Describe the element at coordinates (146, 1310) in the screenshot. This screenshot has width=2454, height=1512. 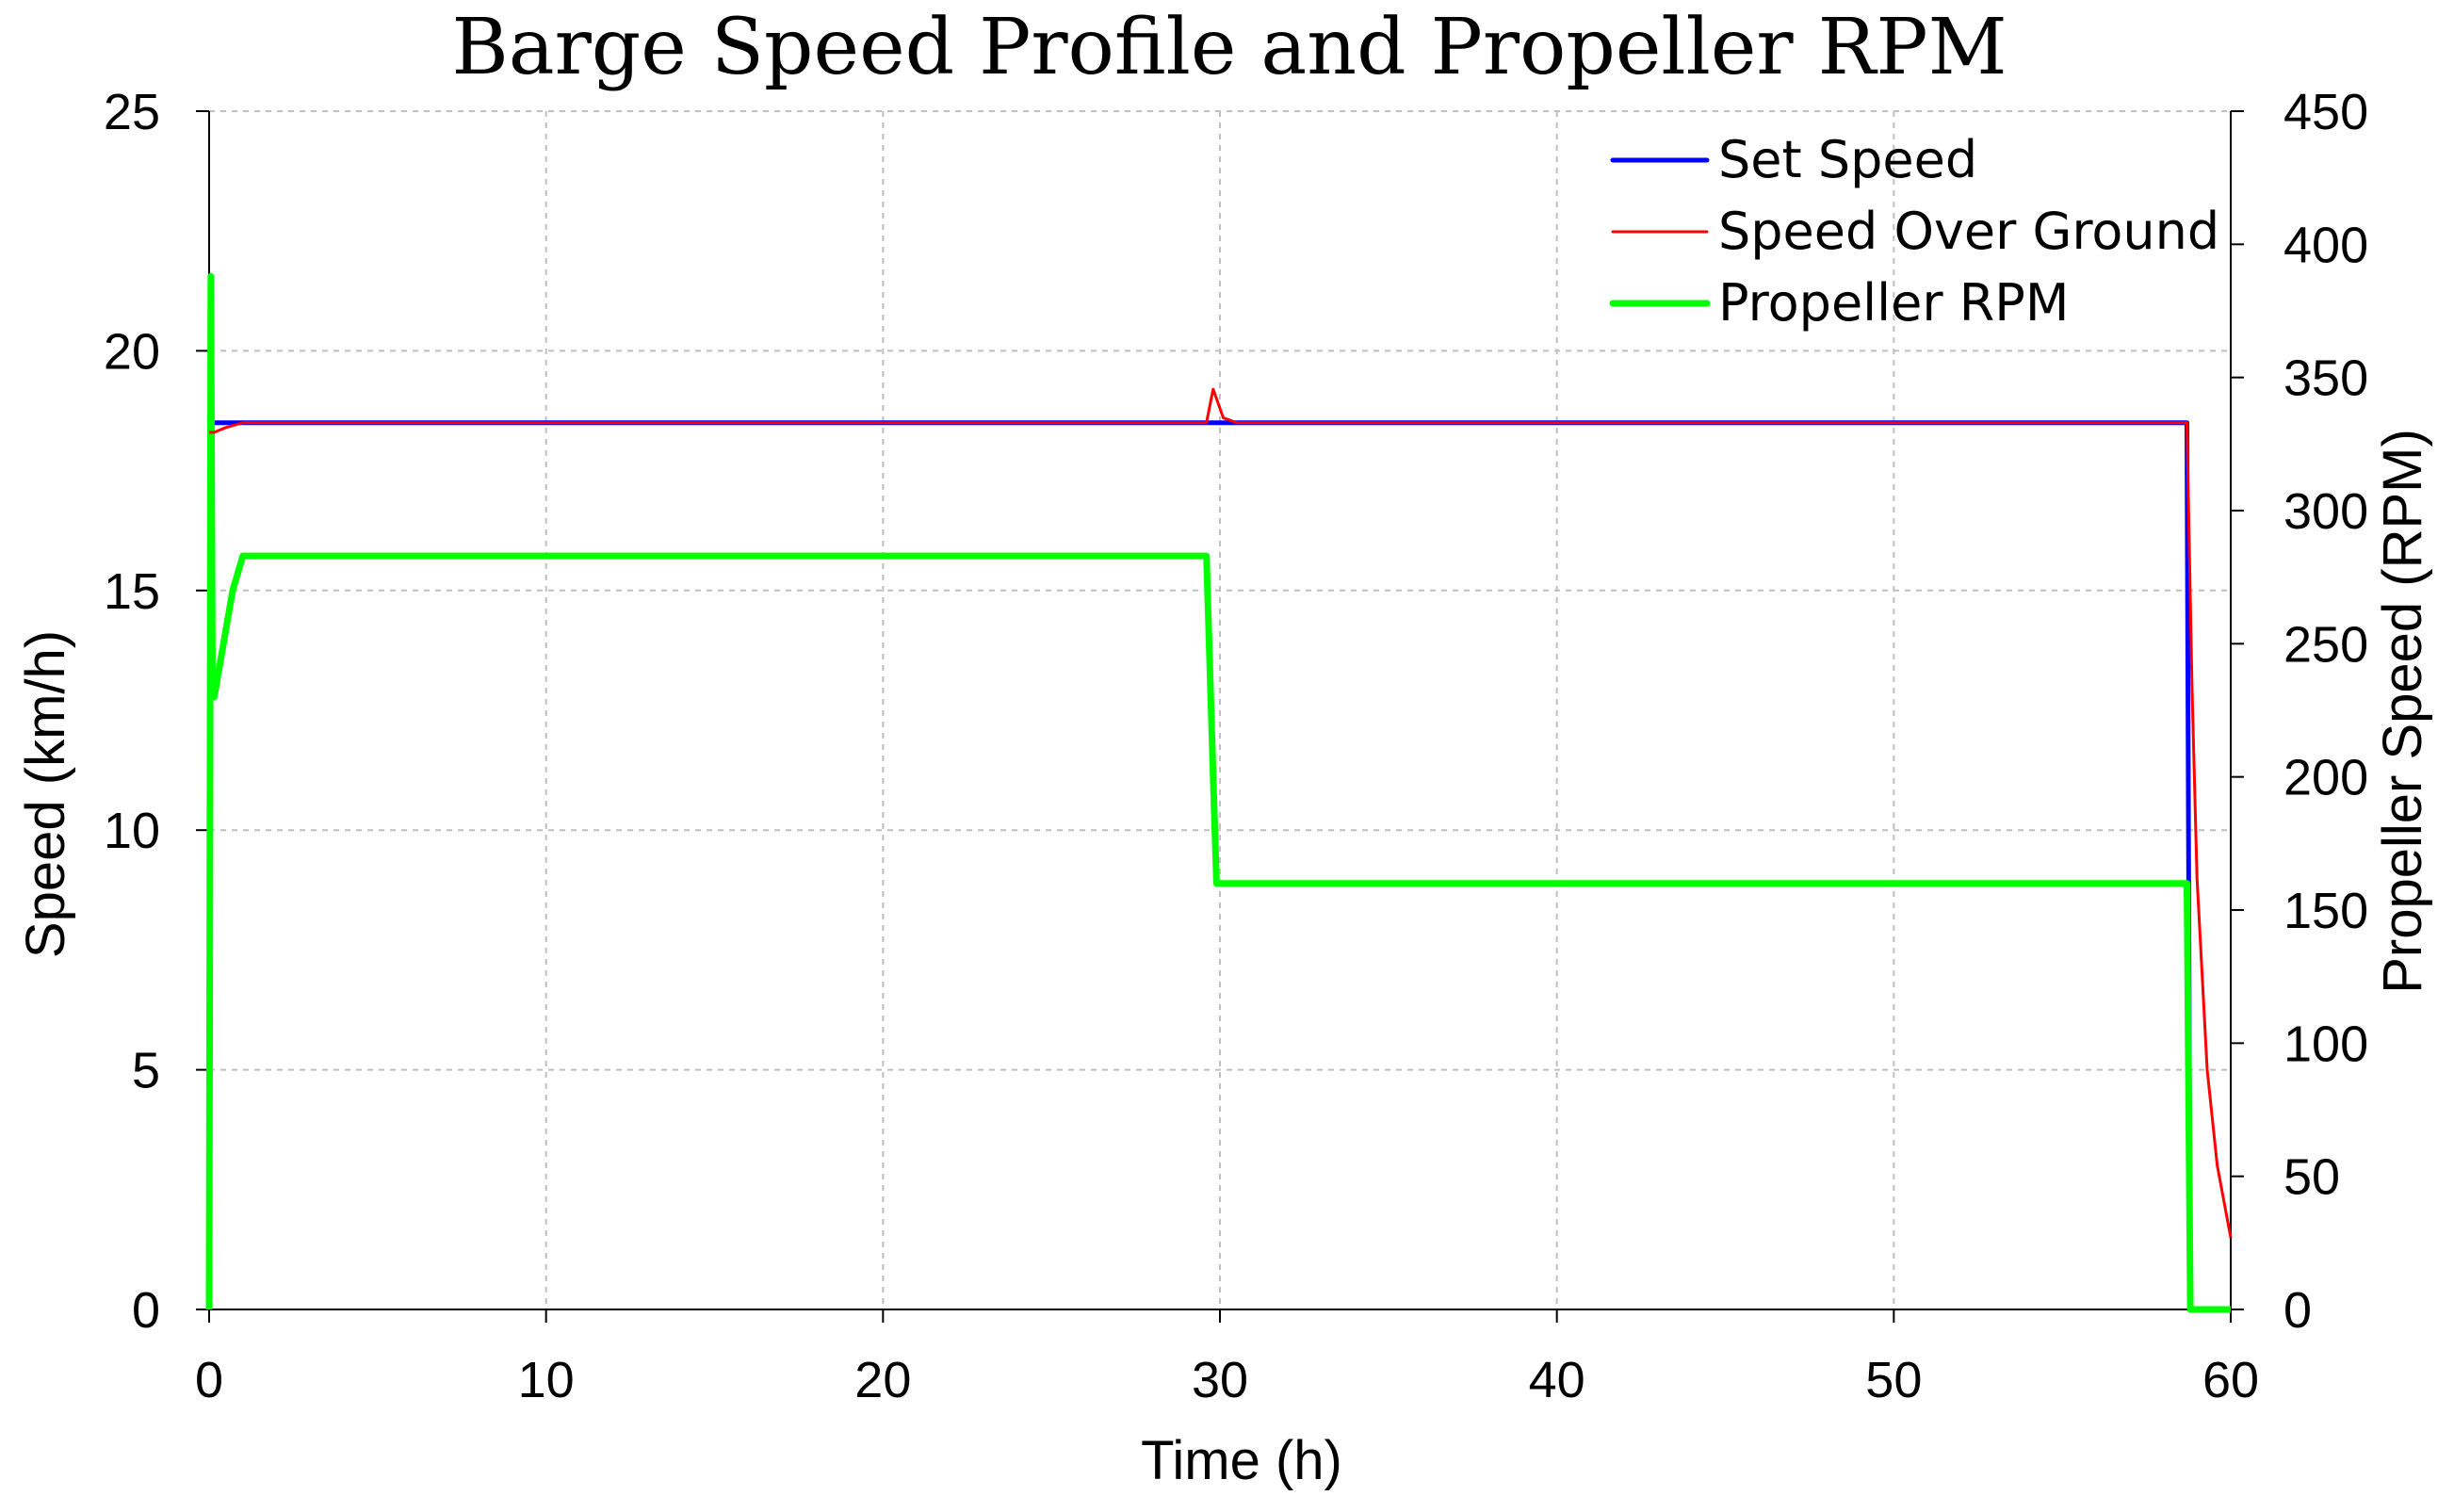
I see `y-tick-label: 0` at that location.